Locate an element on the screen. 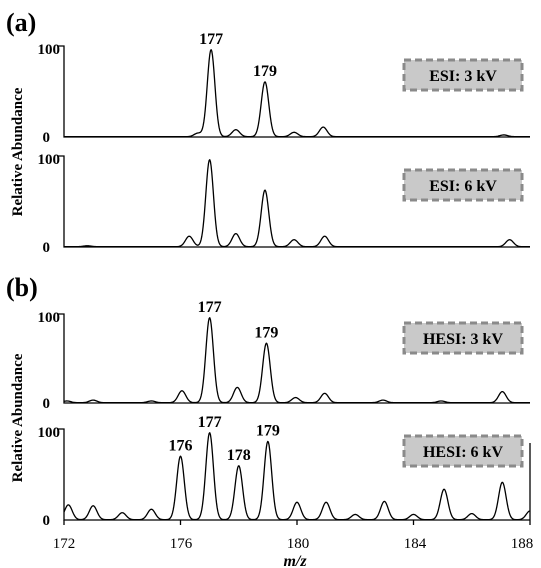 The width and height of the screenshot is (541, 568). panel-label-a: (a) is located at coordinates (21, 22).